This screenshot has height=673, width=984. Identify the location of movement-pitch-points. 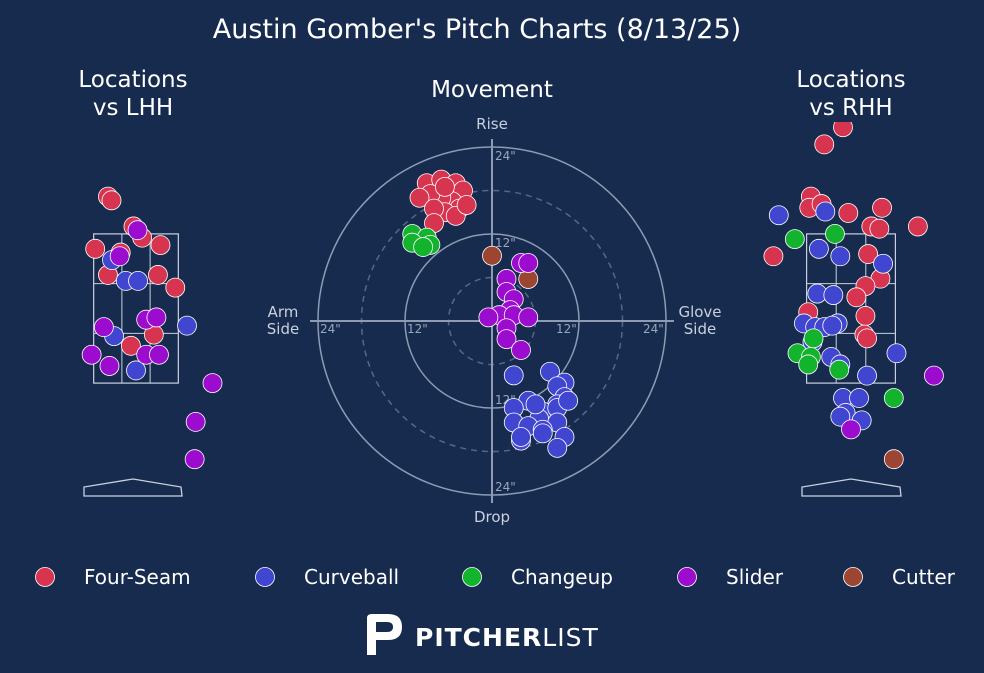
(490, 313).